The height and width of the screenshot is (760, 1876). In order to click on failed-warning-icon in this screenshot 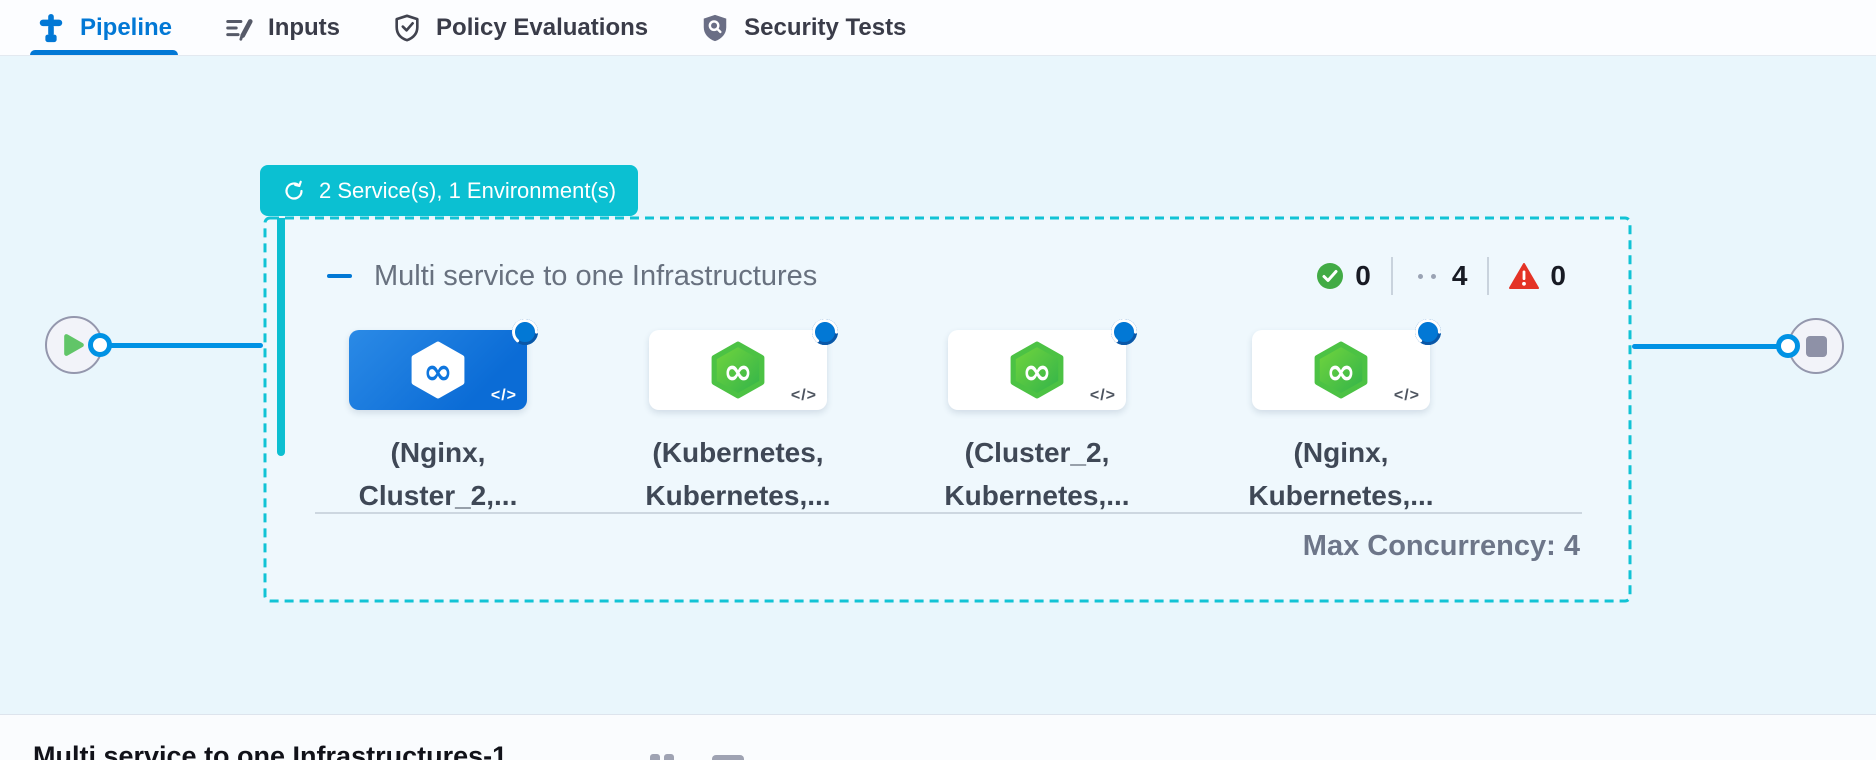, I will do `click(1524, 276)`.